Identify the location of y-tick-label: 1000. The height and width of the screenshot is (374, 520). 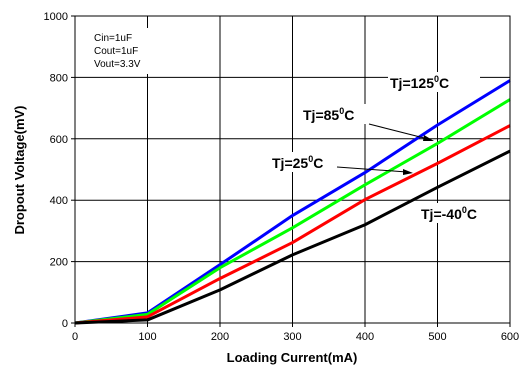
(56, 17).